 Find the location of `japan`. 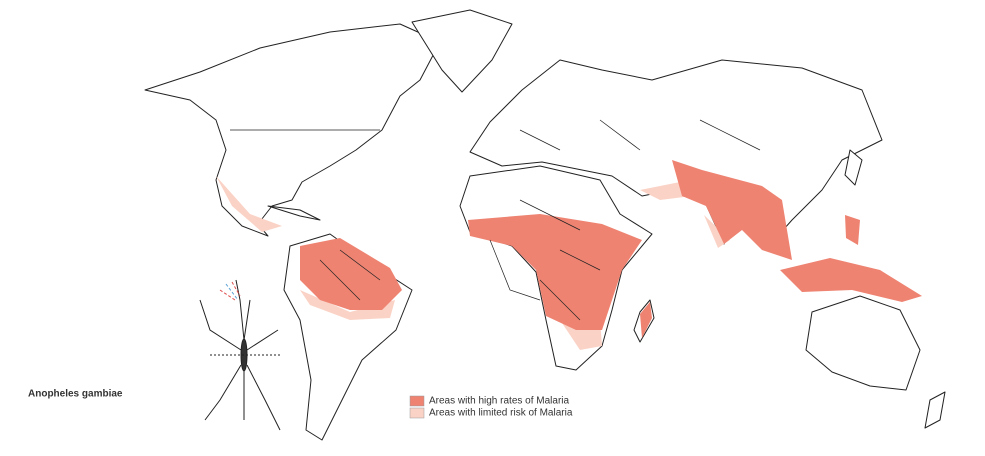

japan is located at coordinates (853, 167).